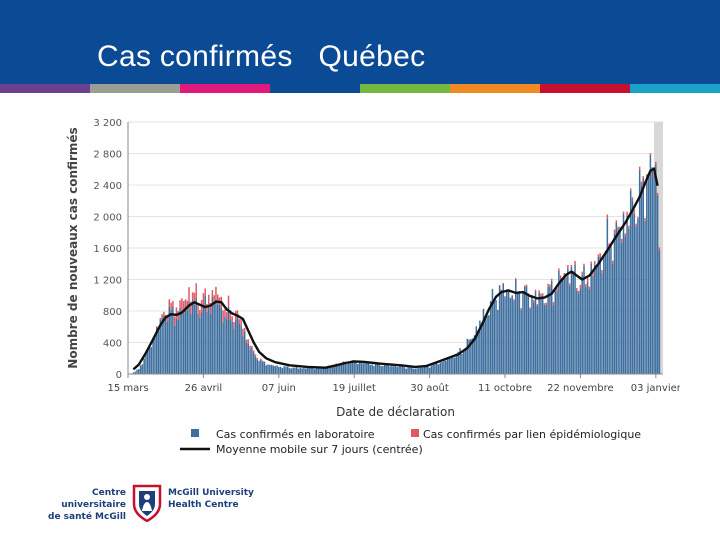 The width and height of the screenshot is (720, 540). Describe the element at coordinates (87, 505) in the screenshot. I see `logo-text-french: Centre universitaire de santé McGill` at that location.